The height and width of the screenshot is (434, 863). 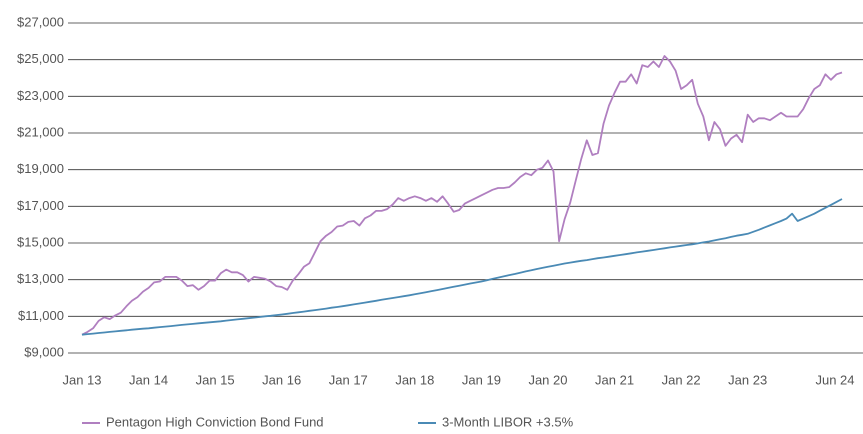 What do you see at coordinates (40, 241) in the screenshot?
I see `y-tick-label: $15,000` at bounding box center [40, 241].